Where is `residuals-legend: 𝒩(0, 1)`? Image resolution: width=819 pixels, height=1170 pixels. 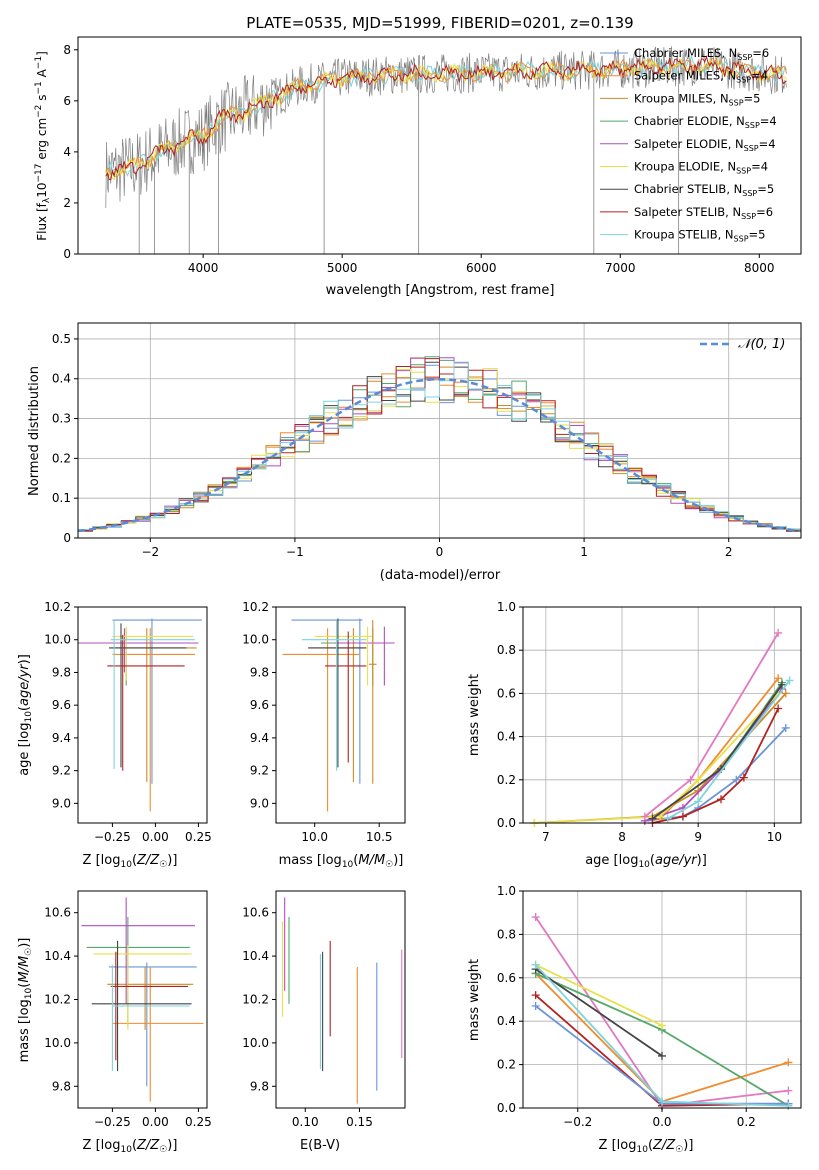
residuals-legend: 𝒩(0, 1) is located at coordinates (742, 344).